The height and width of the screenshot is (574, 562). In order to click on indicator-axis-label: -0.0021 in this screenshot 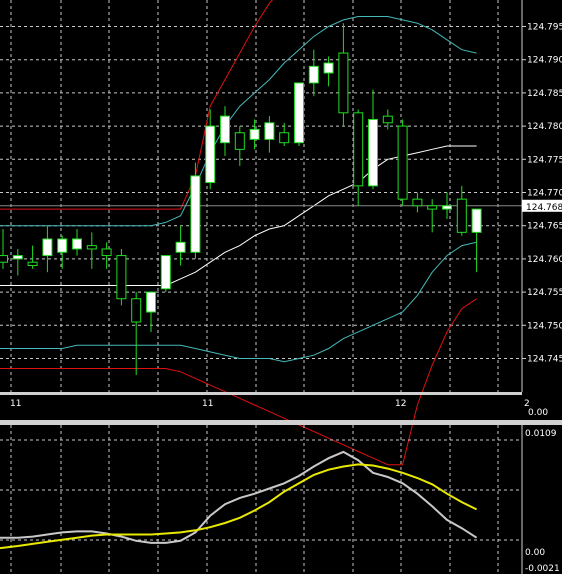, I will do `click(542, 569)`.